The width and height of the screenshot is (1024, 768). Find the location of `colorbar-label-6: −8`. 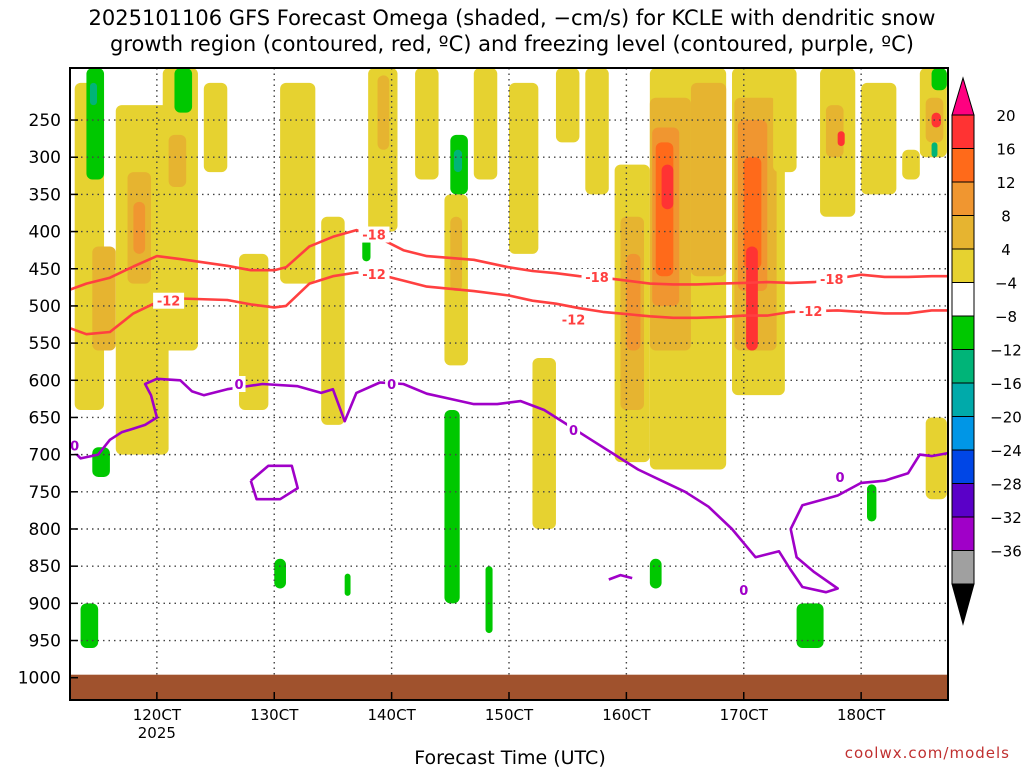

colorbar-label-6: −8 is located at coordinates (1006, 317).